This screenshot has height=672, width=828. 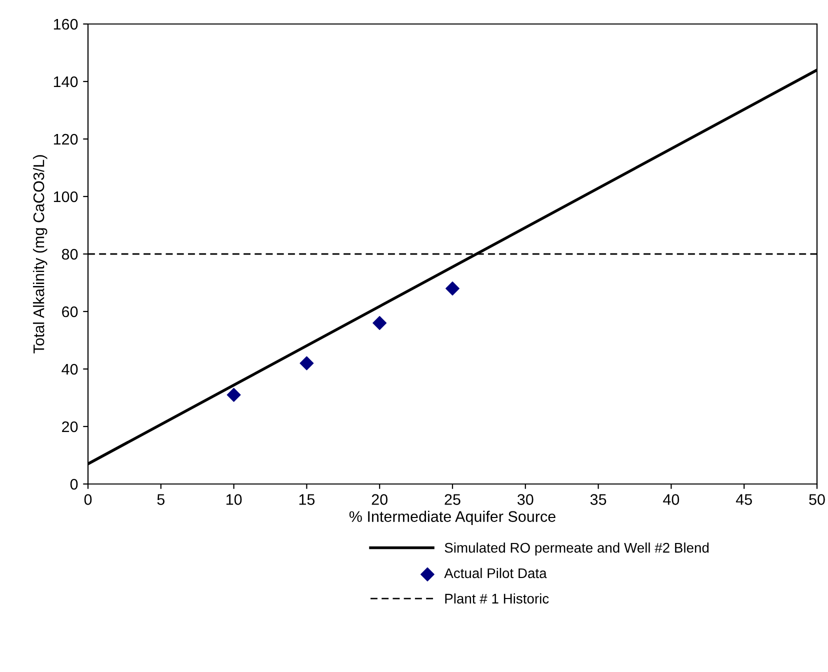 I want to click on y-tick-label: 20, so click(x=70, y=426).